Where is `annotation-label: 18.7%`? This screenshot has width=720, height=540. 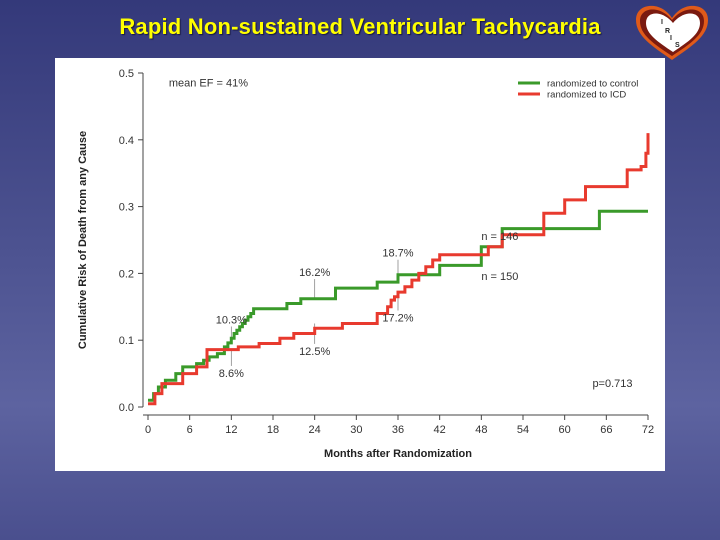 annotation-label: 18.7% is located at coordinates (397, 254).